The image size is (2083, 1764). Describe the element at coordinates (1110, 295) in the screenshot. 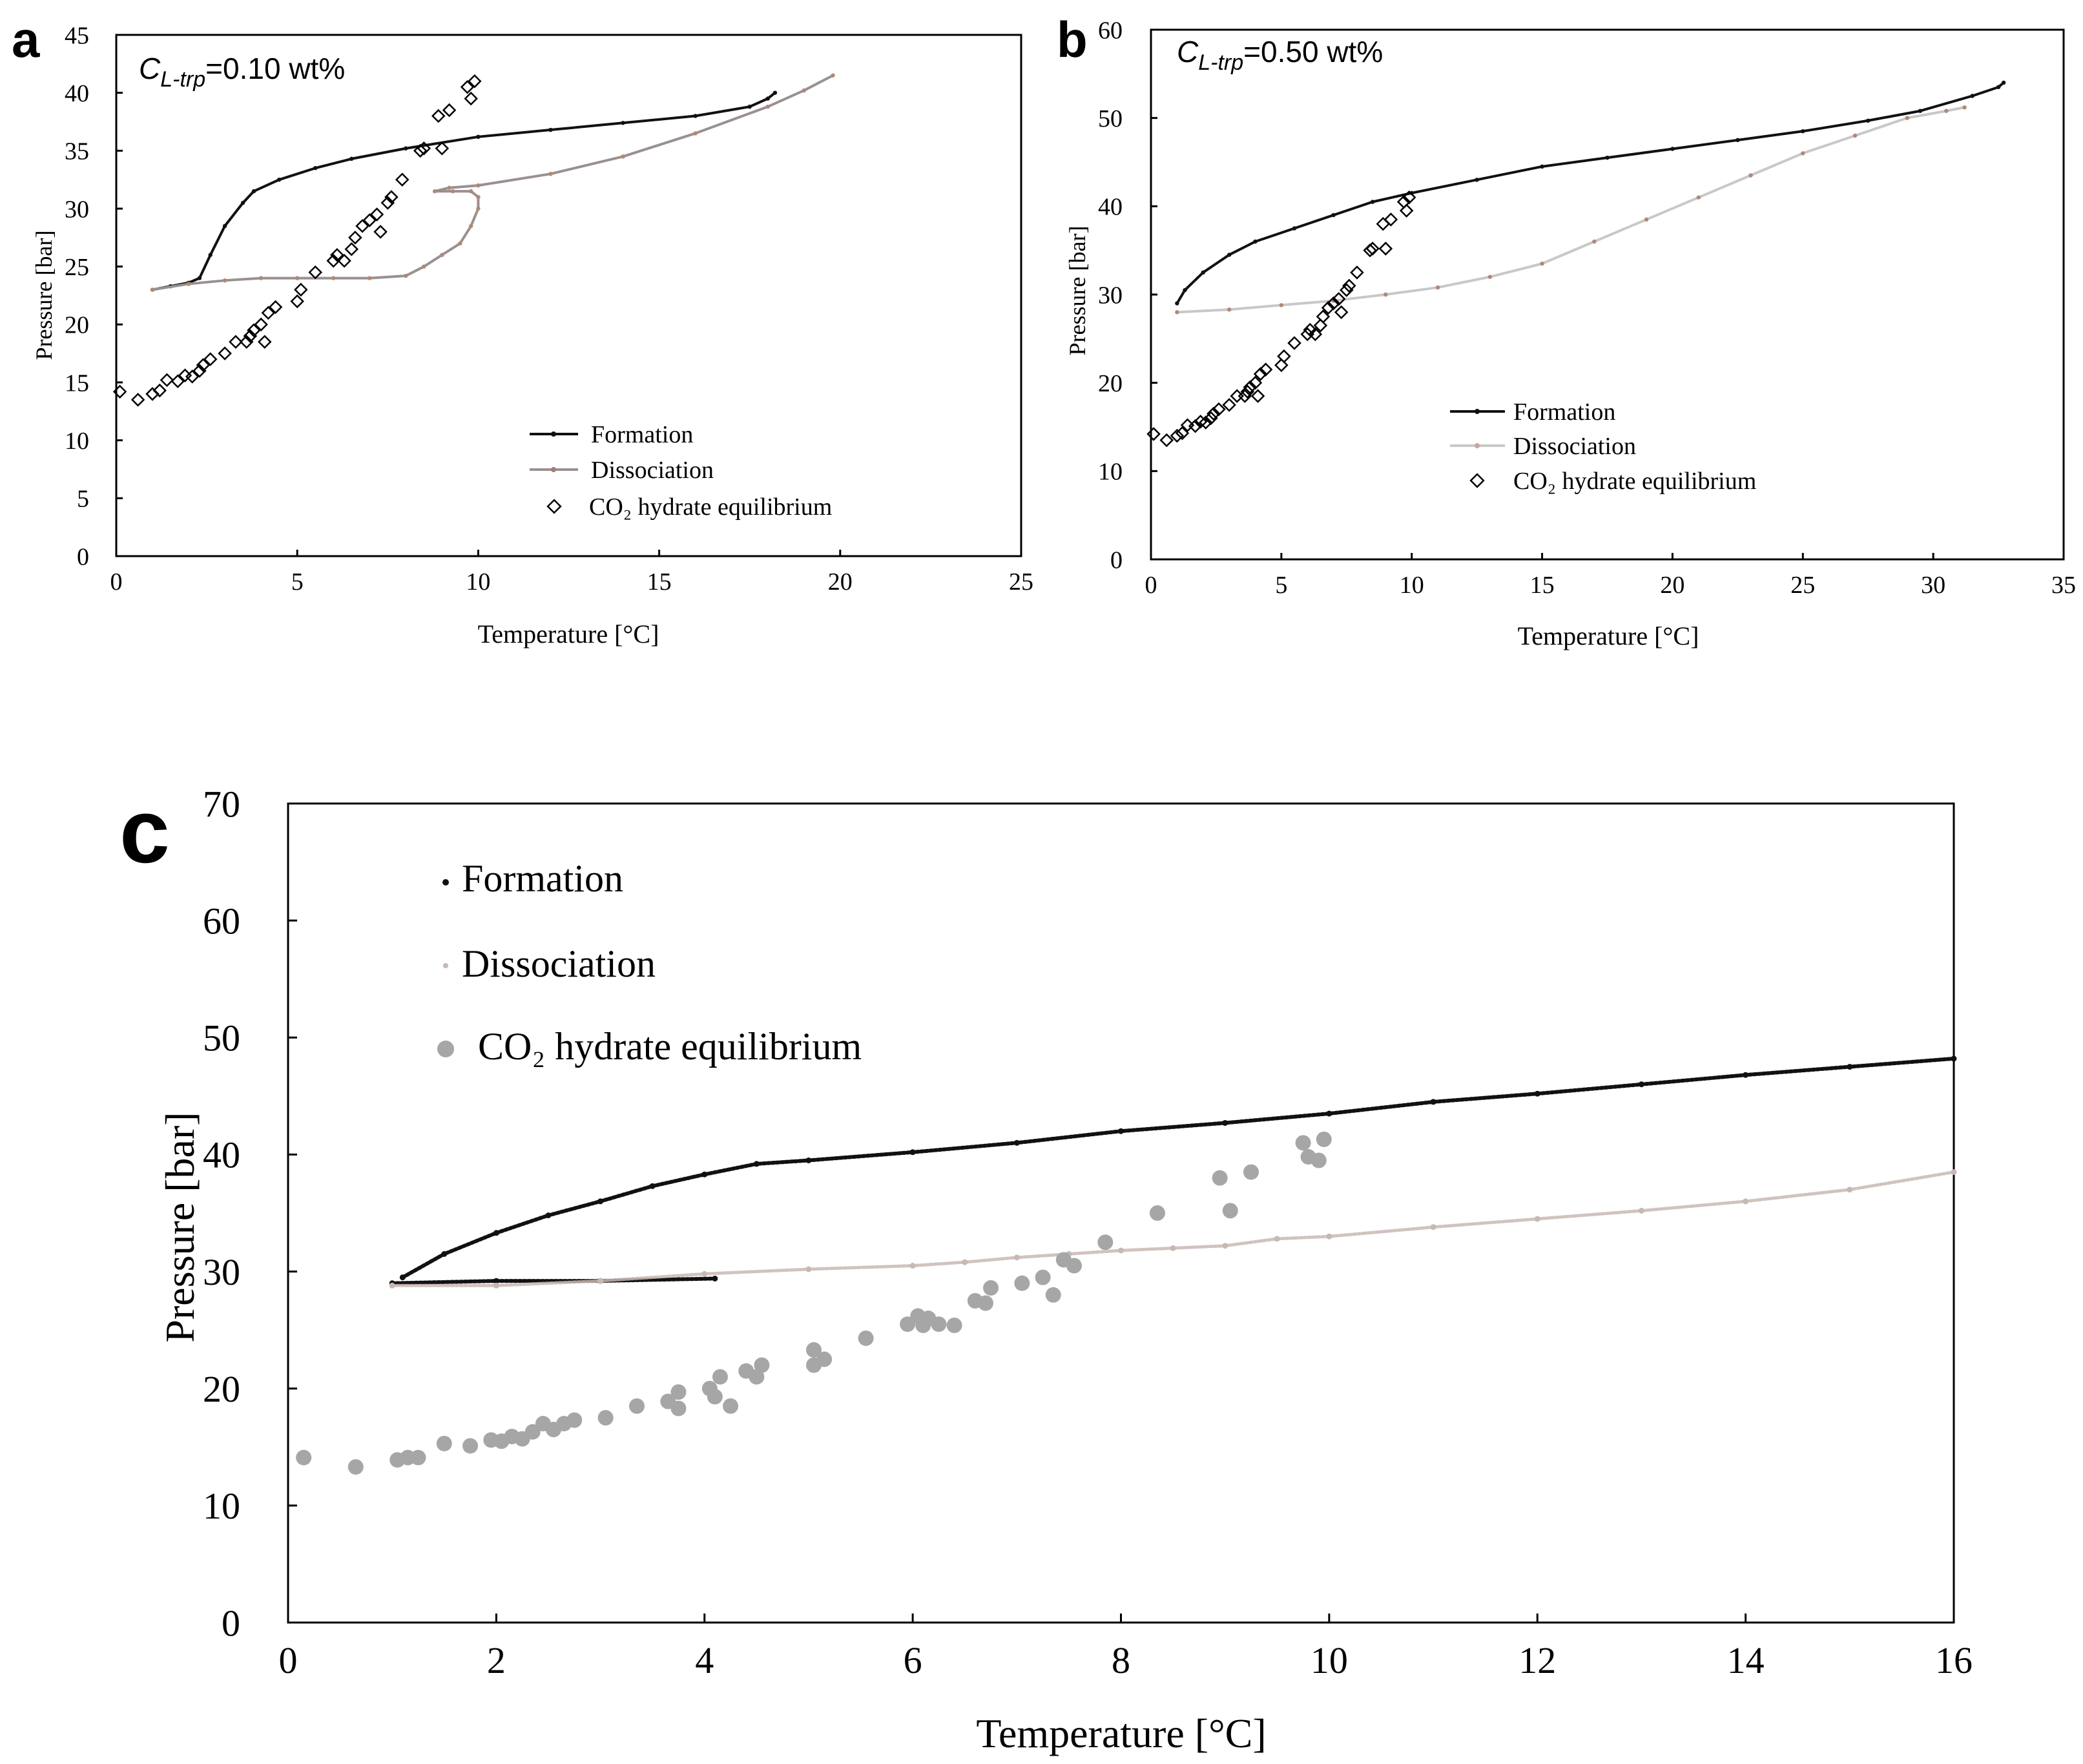

I see `y-tick-label-b-3: 30` at that location.